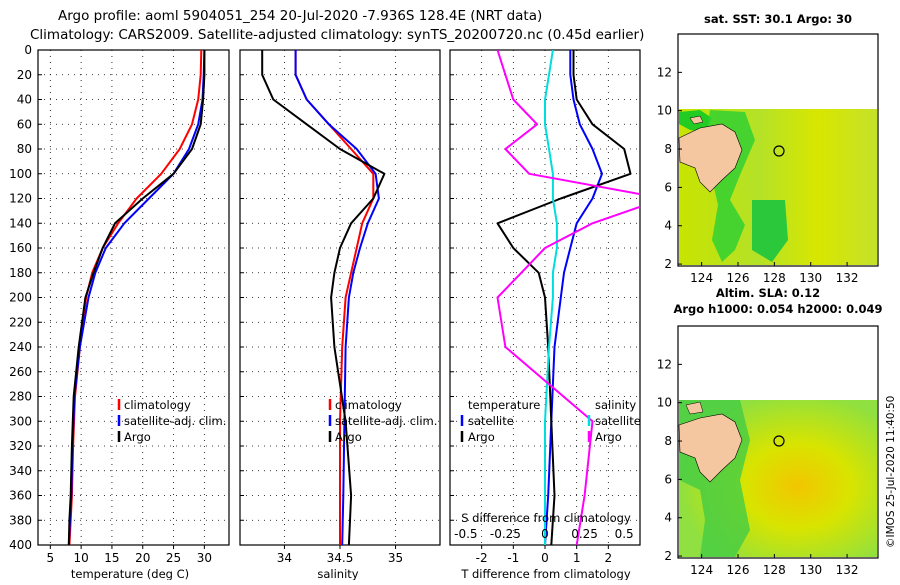  What do you see at coordinates (284, 558) in the screenshot?
I see `x-tick-label: 34` at bounding box center [284, 558].